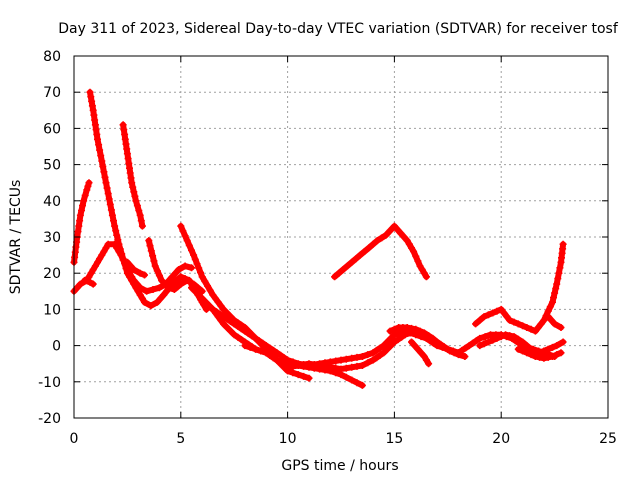  What do you see at coordinates (339, 466) in the screenshot?
I see `x-axis-label: GPS time / hours` at bounding box center [339, 466].